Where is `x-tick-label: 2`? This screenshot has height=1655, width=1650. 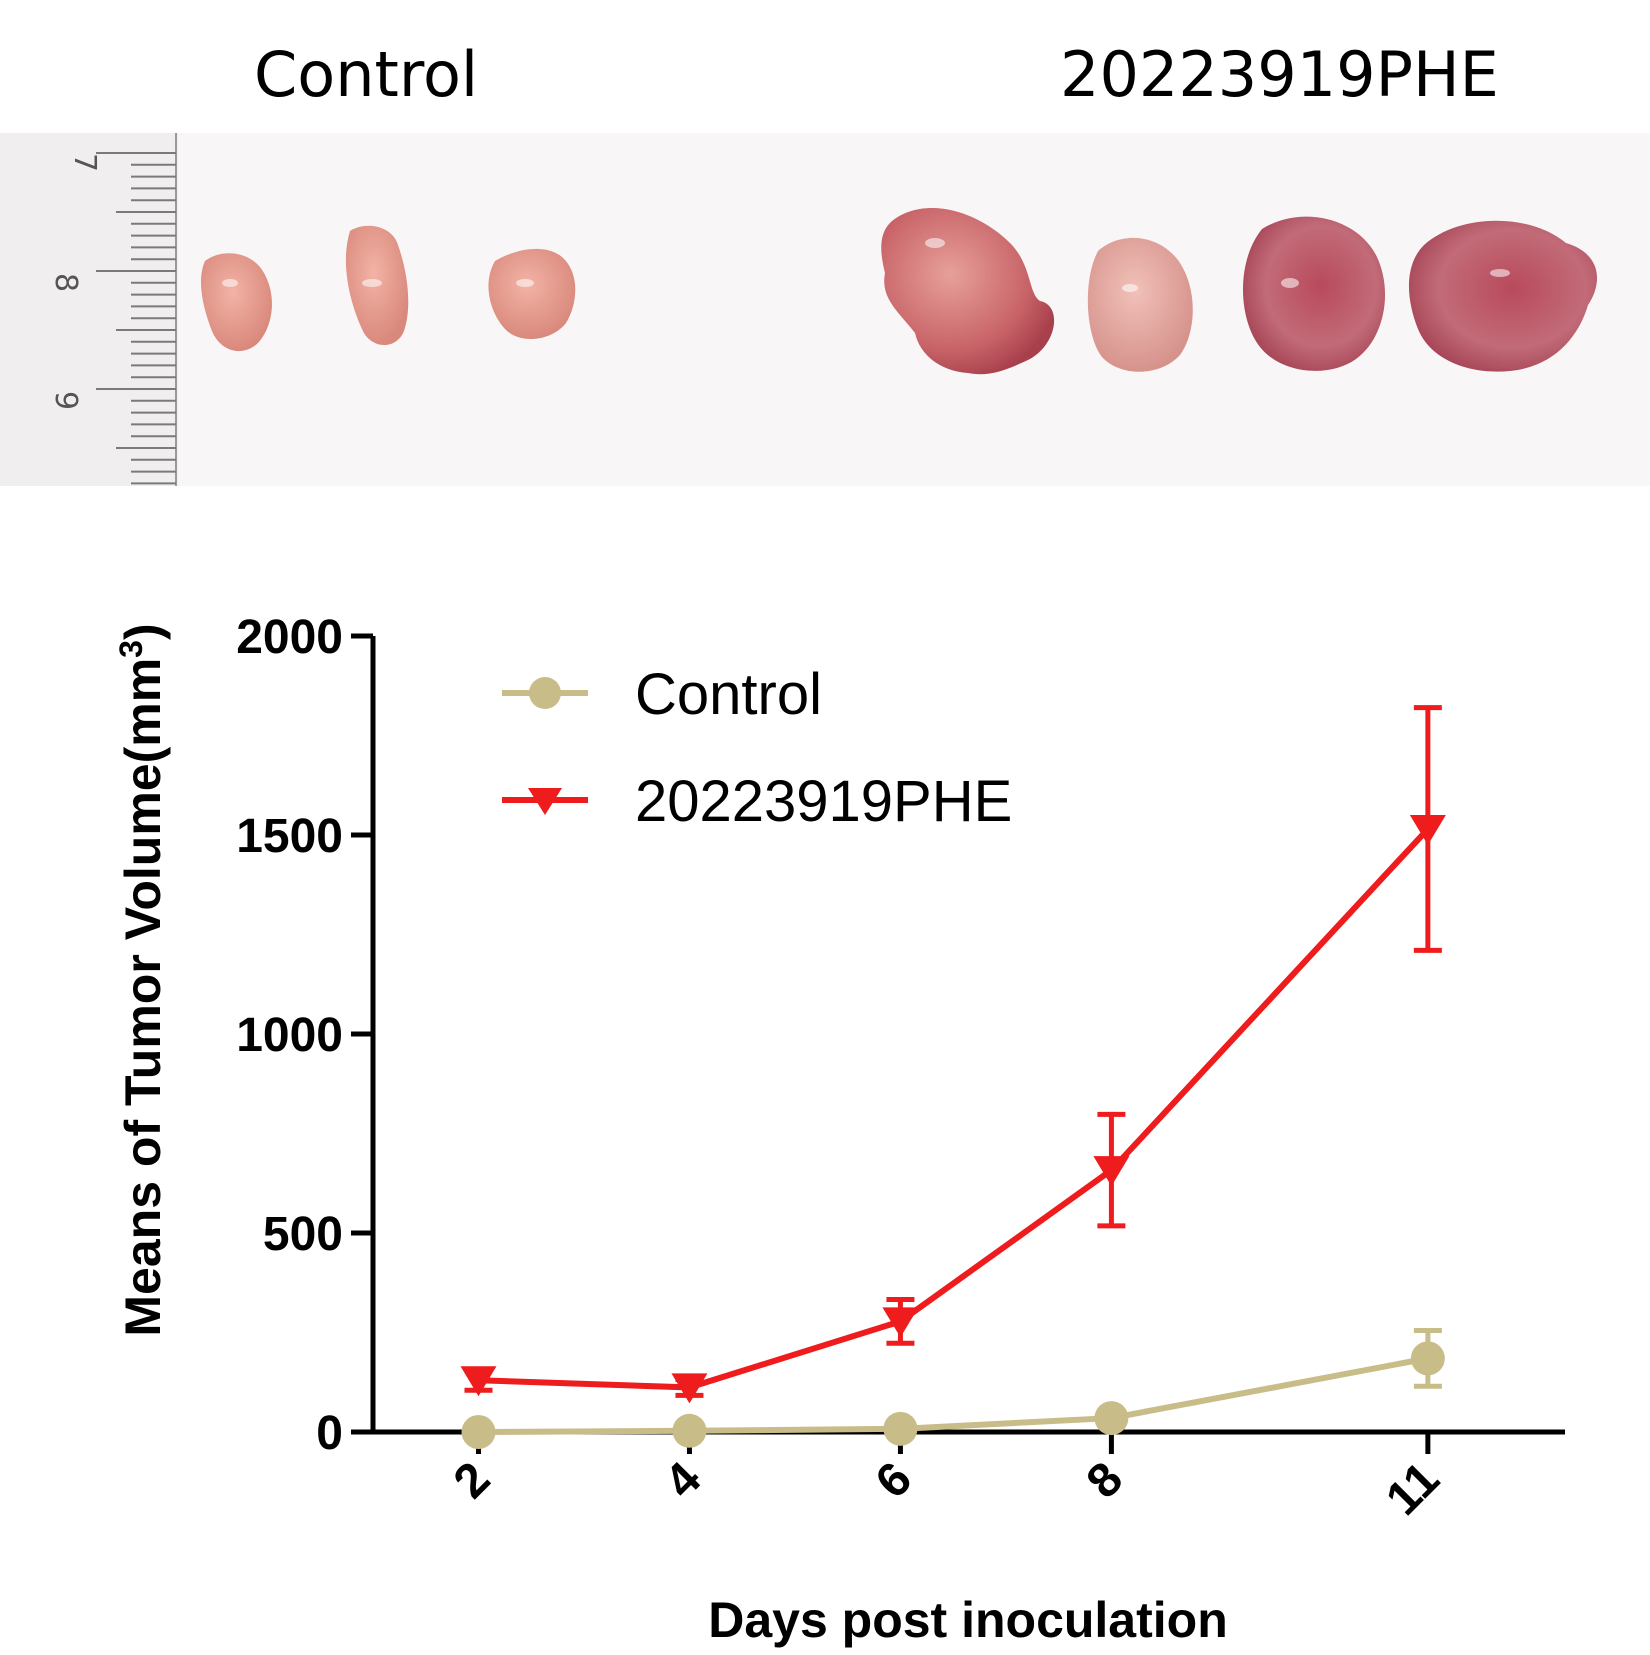
x-tick-label: 2 is located at coordinates (472, 1480).